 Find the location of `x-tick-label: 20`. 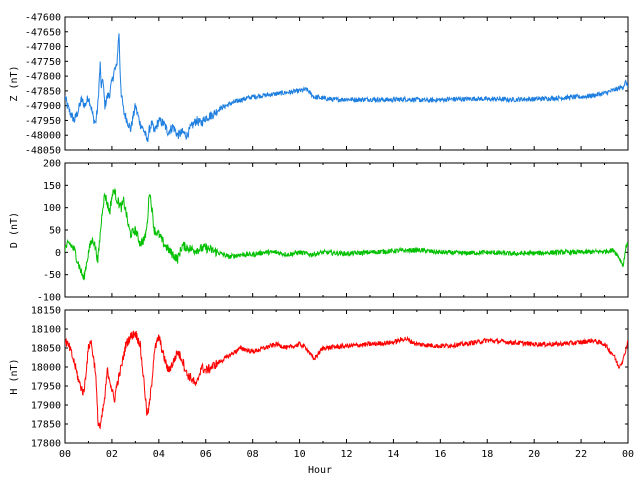

x-tick-label: 20 is located at coordinates (534, 454).